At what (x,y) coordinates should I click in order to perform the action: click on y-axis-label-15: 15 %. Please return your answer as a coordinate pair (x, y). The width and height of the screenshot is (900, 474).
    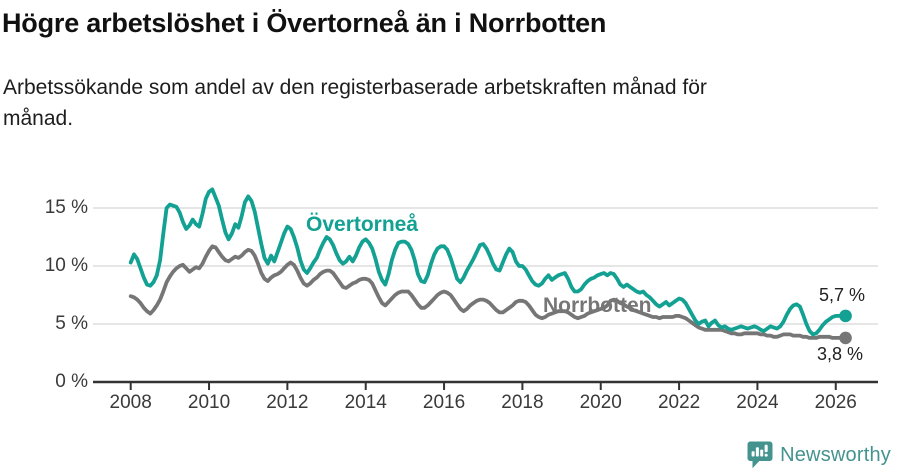
    Looking at the image, I should click on (66, 207).